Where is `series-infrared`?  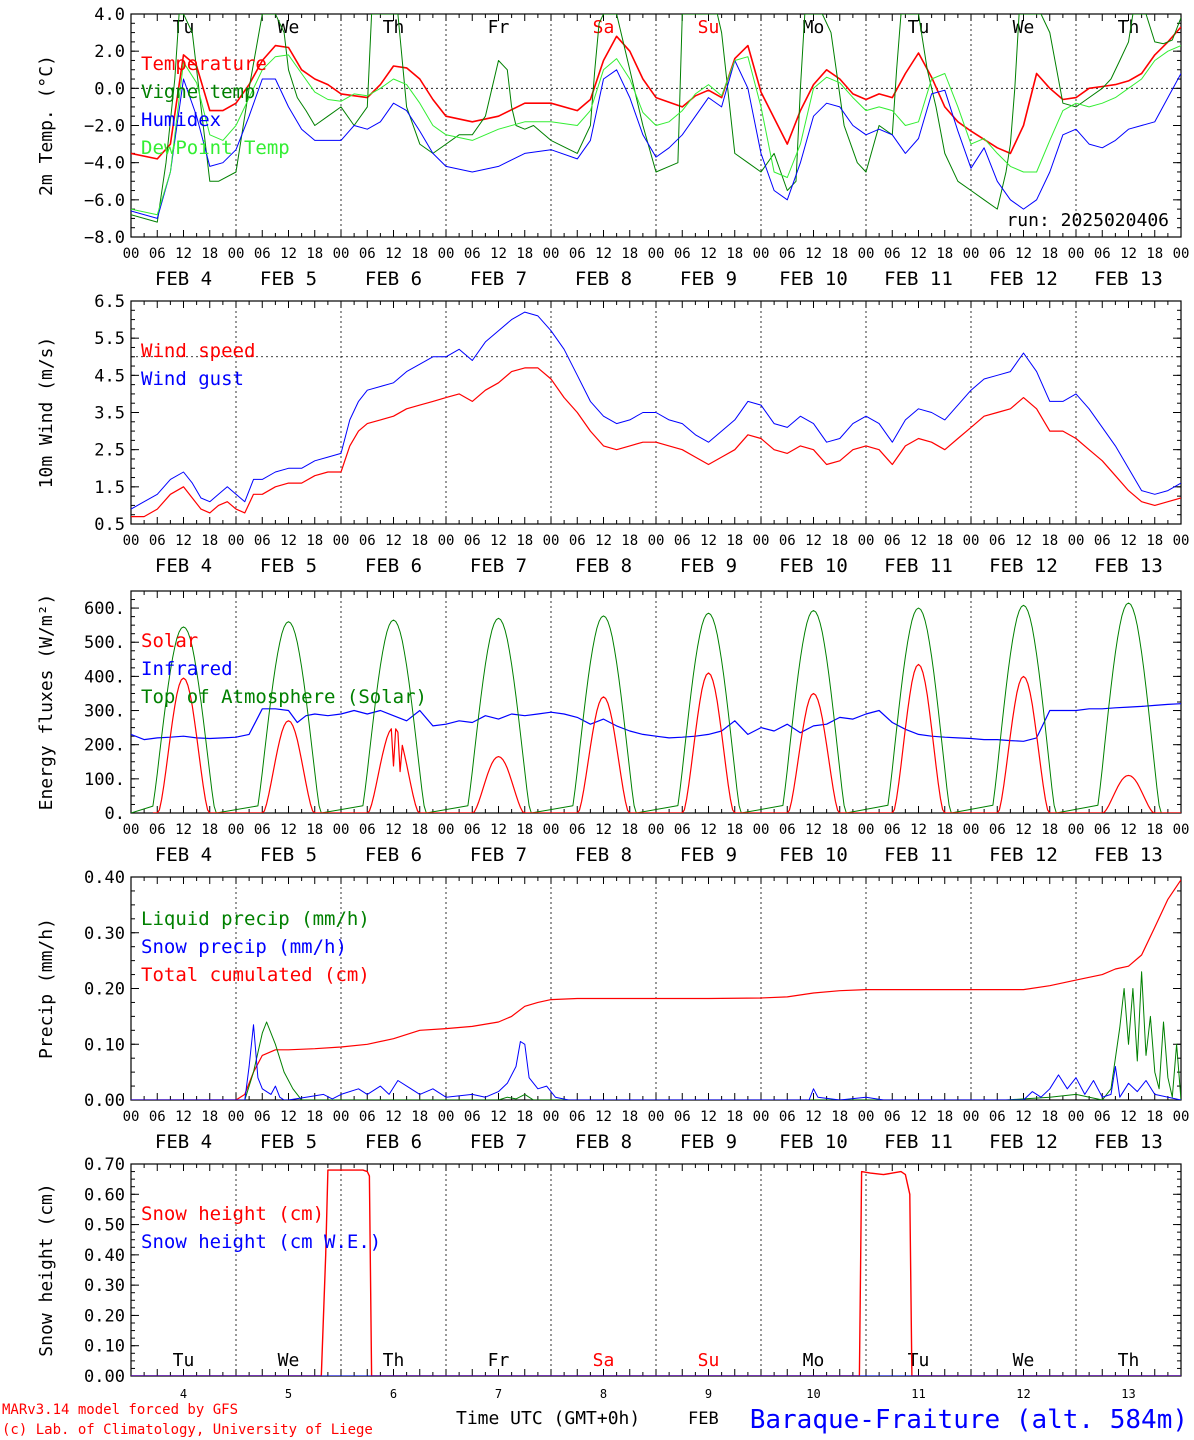
series-infrared is located at coordinates (656, 722).